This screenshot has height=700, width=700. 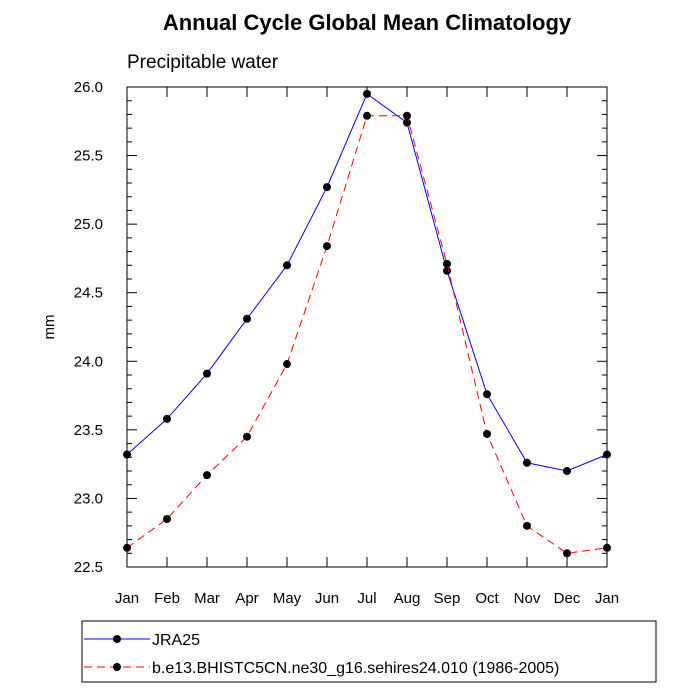 What do you see at coordinates (88, 224) in the screenshot?
I see `y-tick-label: 25.0` at bounding box center [88, 224].